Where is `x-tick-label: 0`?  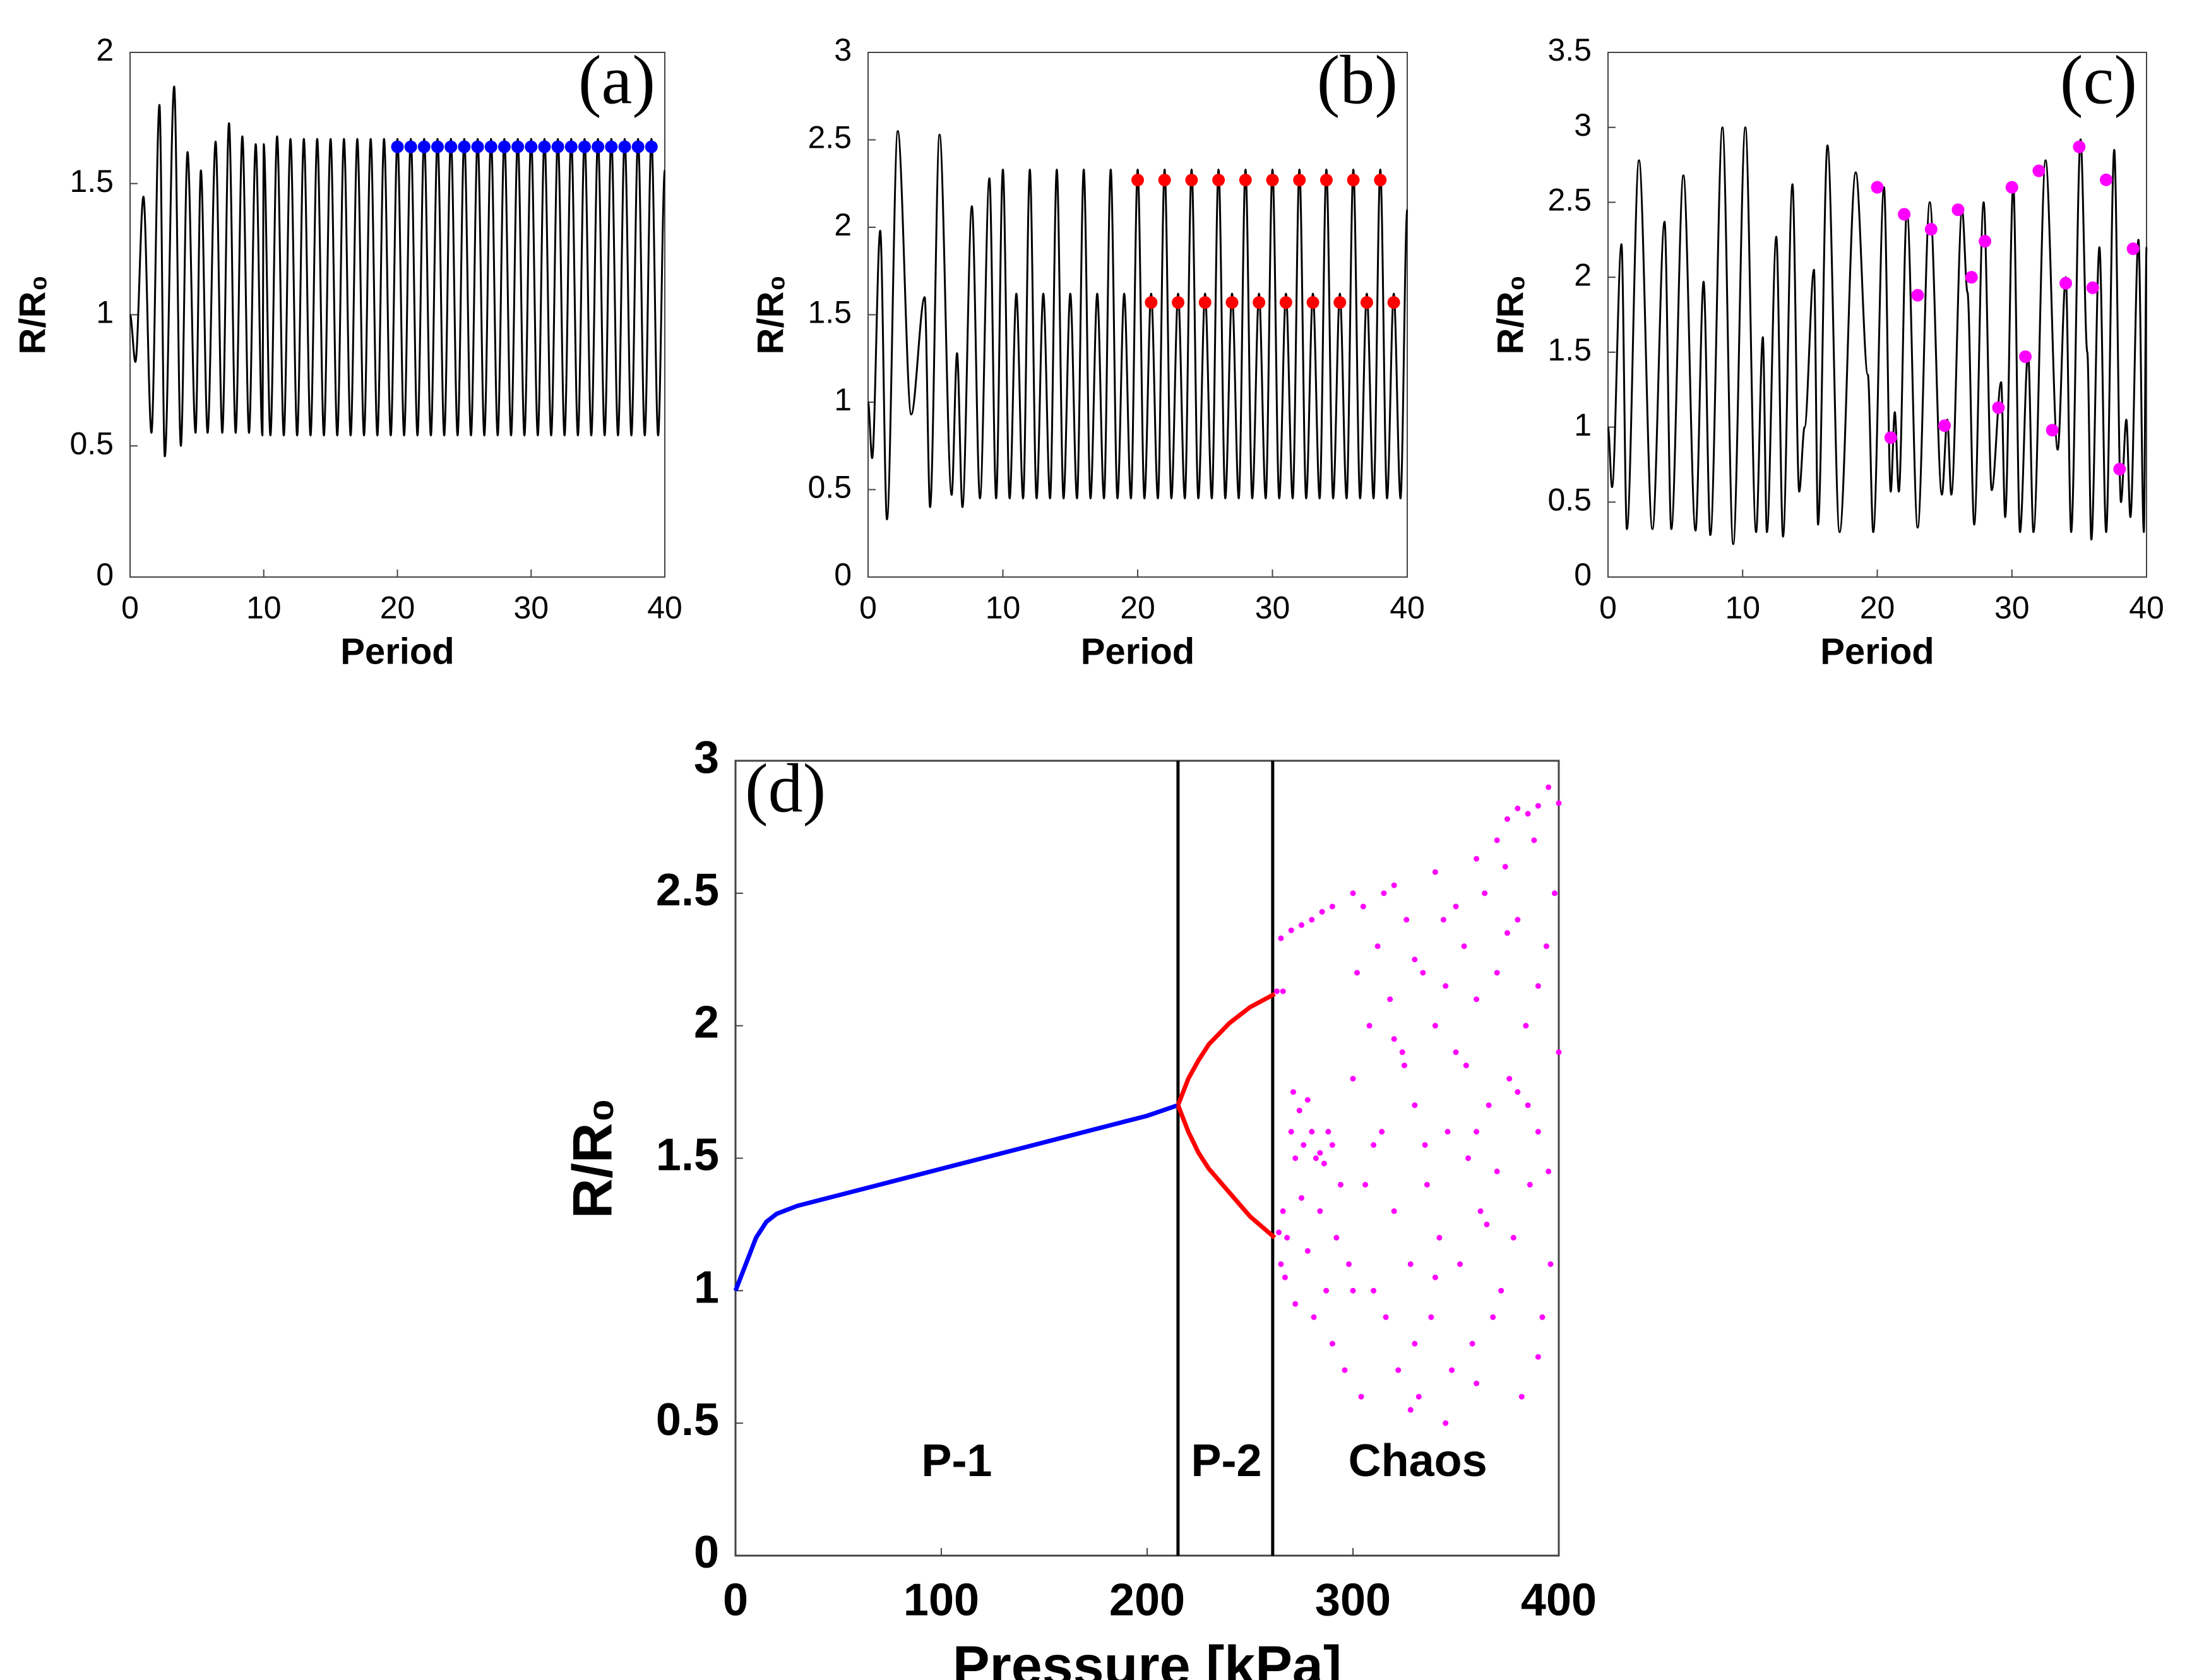
x-tick-label: 0 is located at coordinates (736, 1600).